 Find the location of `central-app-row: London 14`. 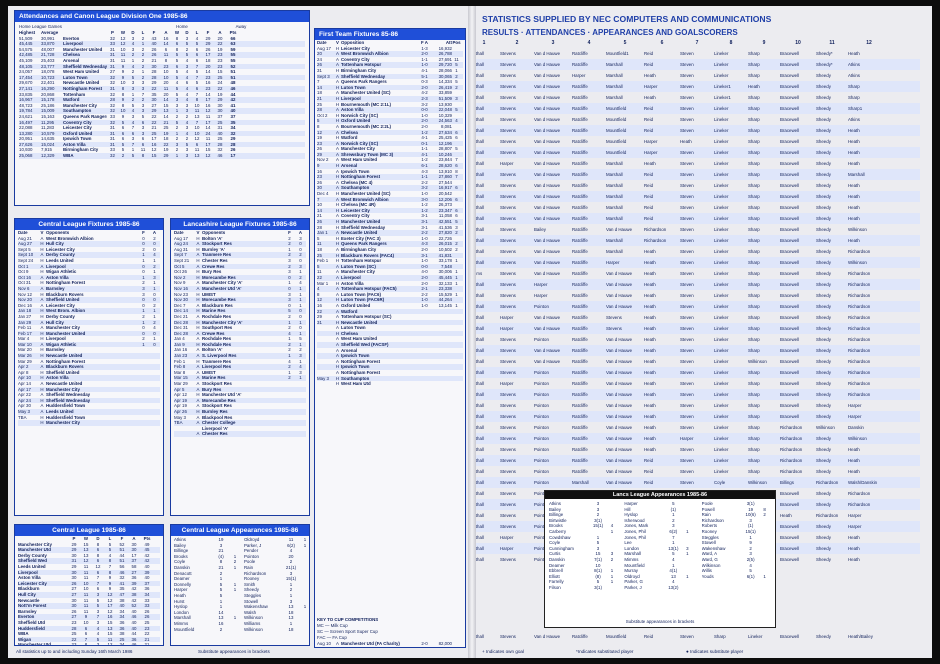

central-app-row: London 14 is located at coordinates (207, 613).